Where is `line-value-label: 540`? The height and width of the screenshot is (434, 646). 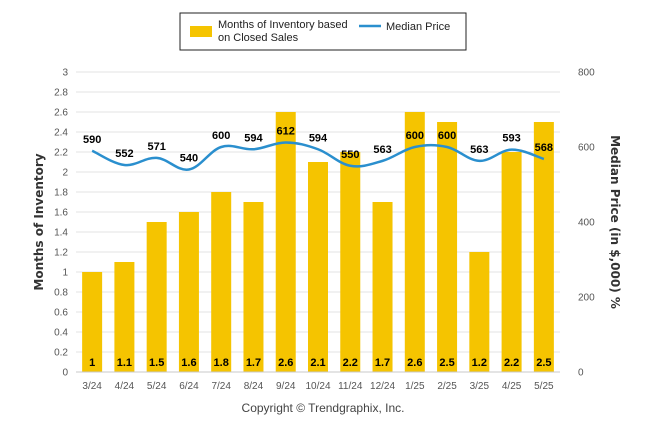
line-value-label: 540 is located at coordinates (189, 159).